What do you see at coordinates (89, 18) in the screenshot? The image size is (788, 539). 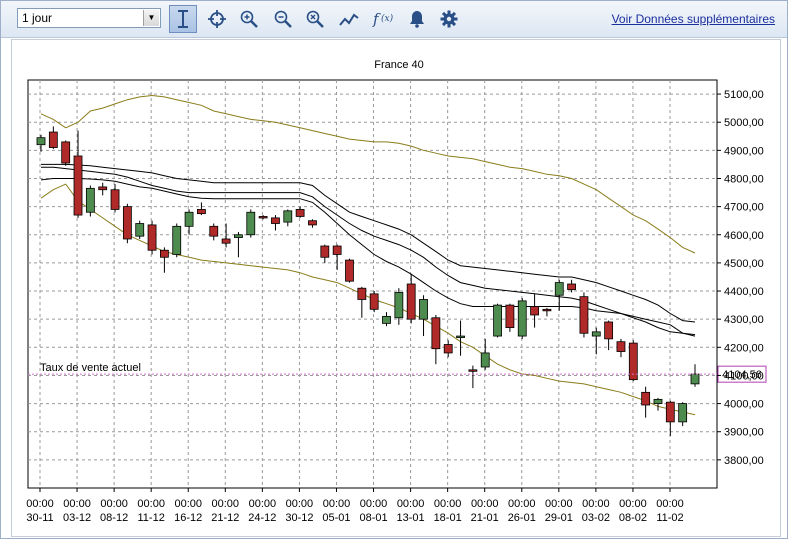 I see `period-select: 1 jour ▼` at bounding box center [89, 18].